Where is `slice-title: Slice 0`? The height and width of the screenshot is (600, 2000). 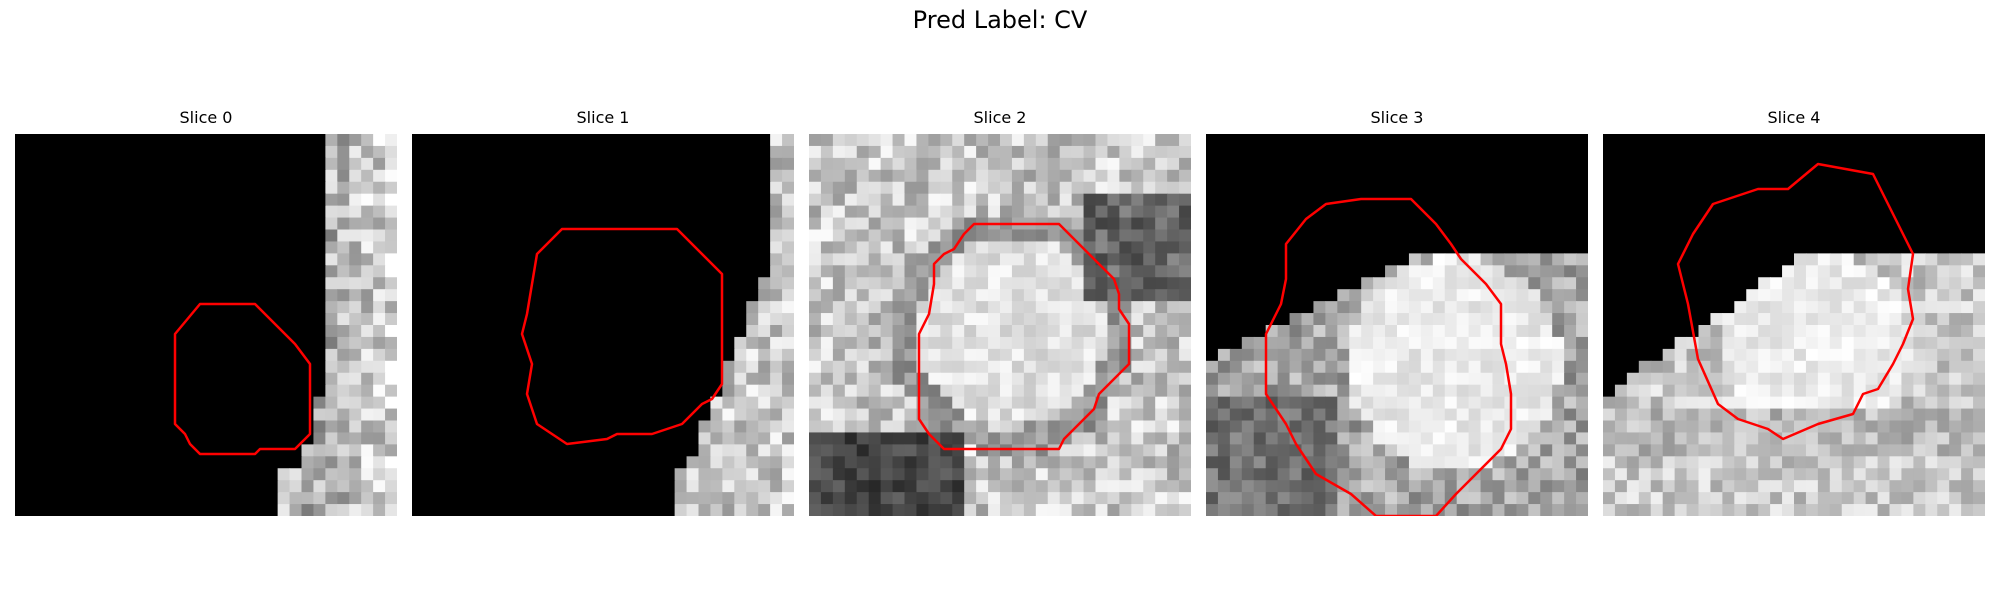 slice-title: Slice 0 is located at coordinates (206, 117).